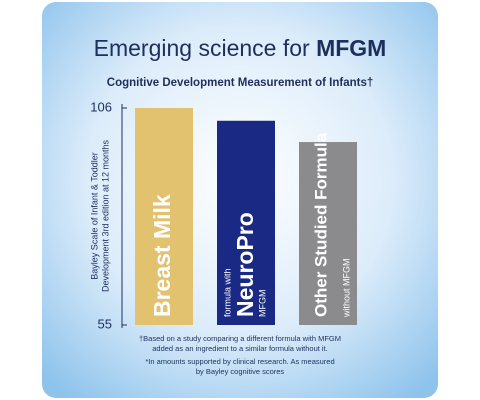 The height and width of the screenshot is (400, 480). I want to click on category-label: NeuroPro, so click(245, 264).